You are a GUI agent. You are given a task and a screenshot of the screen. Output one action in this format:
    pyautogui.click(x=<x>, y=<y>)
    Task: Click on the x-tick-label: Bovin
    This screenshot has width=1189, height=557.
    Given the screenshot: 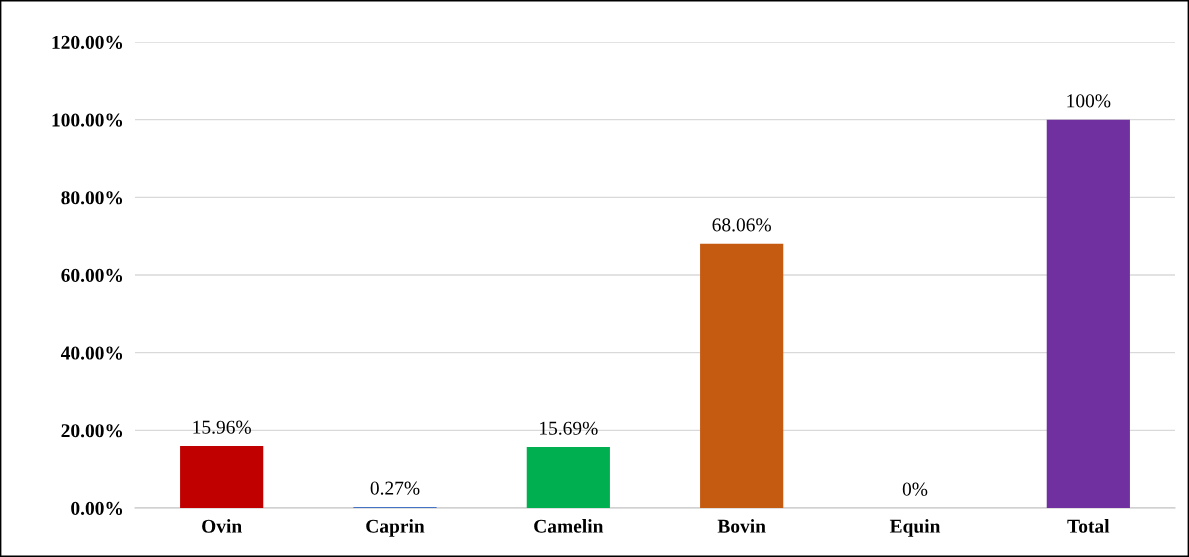 What is the action you would take?
    pyautogui.click(x=741, y=526)
    